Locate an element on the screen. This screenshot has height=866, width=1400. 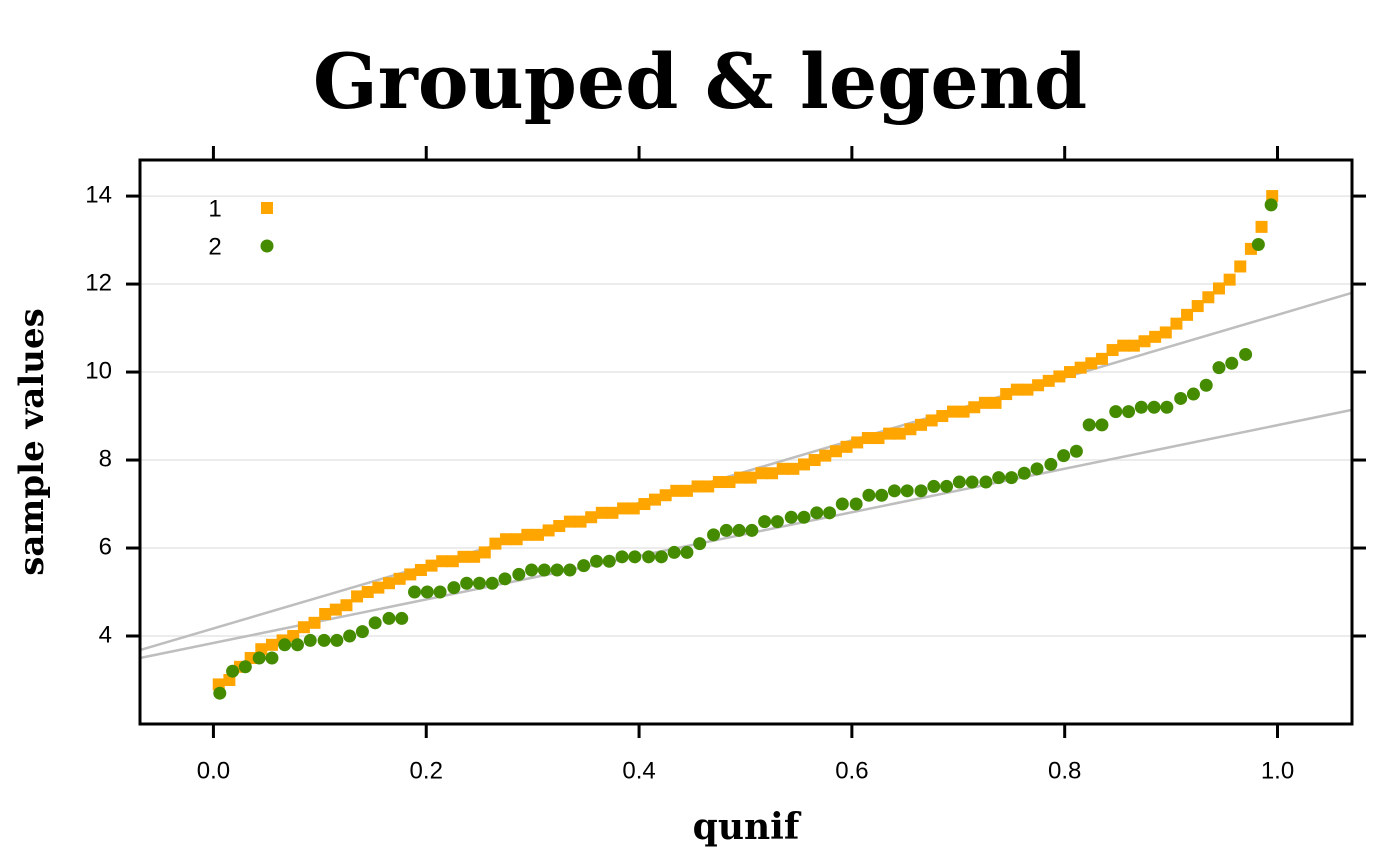
y-tick-label: 10 is located at coordinates (98, 370).